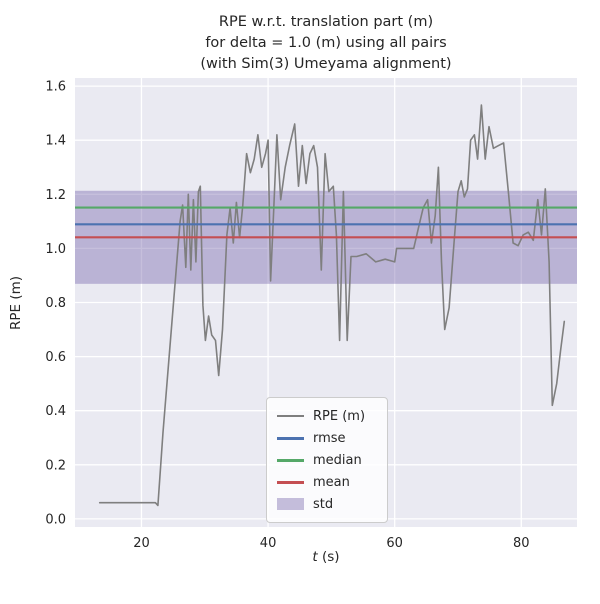  I want to click on legend-swatch-std, so click(290, 504).